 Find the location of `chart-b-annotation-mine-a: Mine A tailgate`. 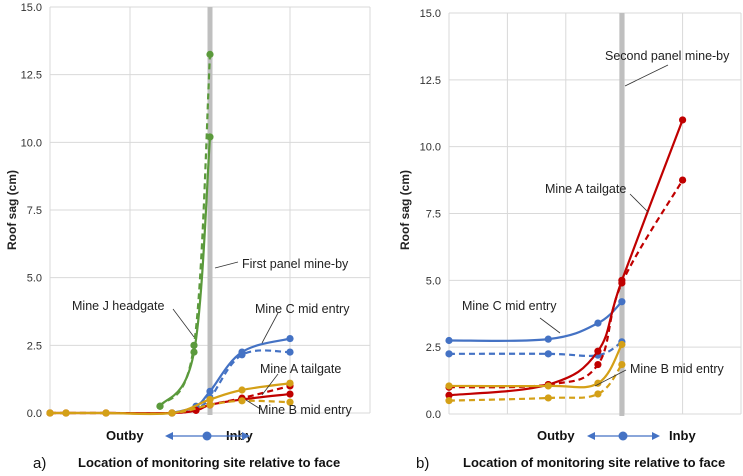

chart-b-annotation-mine-a: Mine A tailgate is located at coordinates (585, 189).